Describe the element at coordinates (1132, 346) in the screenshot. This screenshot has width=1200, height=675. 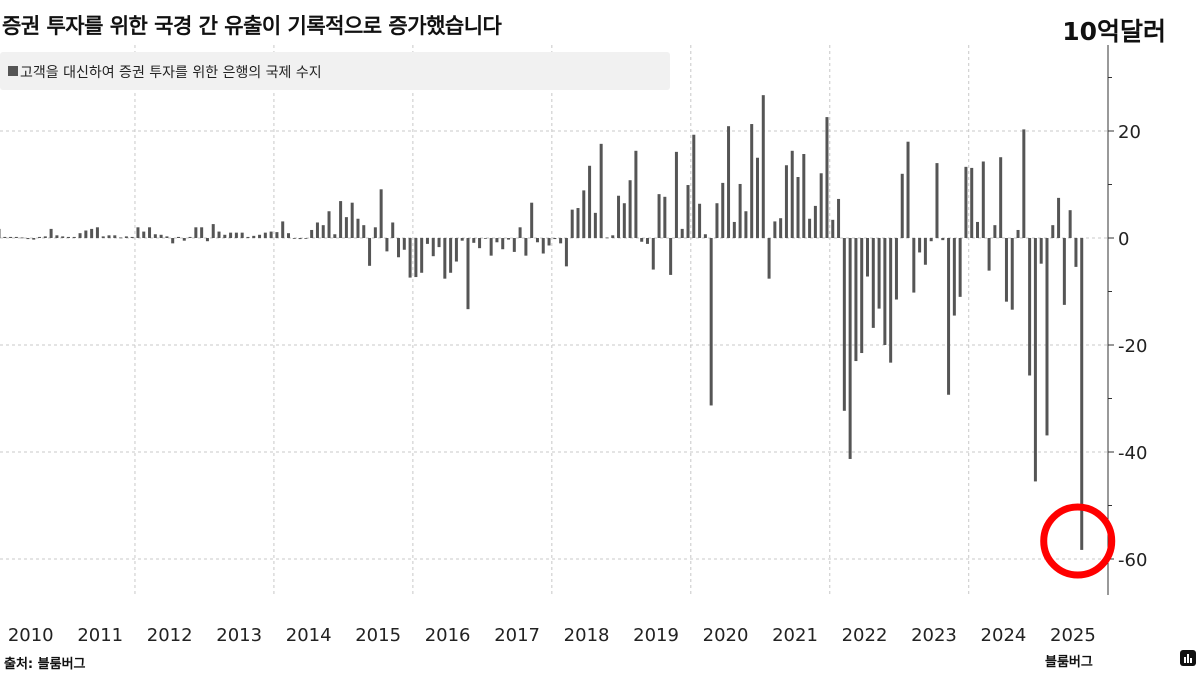
I see `y-tick-label: -20` at that location.